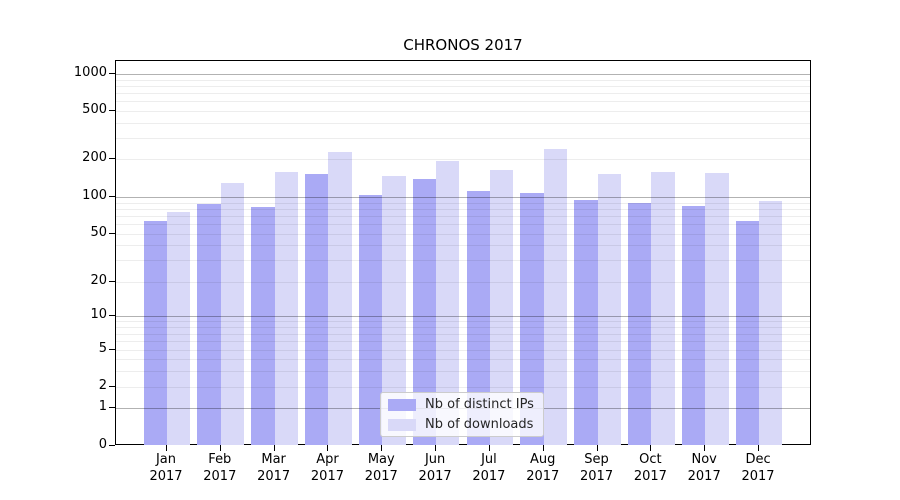  Describe the element at coordinates (448, 303) in the screenshot. I see `bar-downloads-jun` at that location.